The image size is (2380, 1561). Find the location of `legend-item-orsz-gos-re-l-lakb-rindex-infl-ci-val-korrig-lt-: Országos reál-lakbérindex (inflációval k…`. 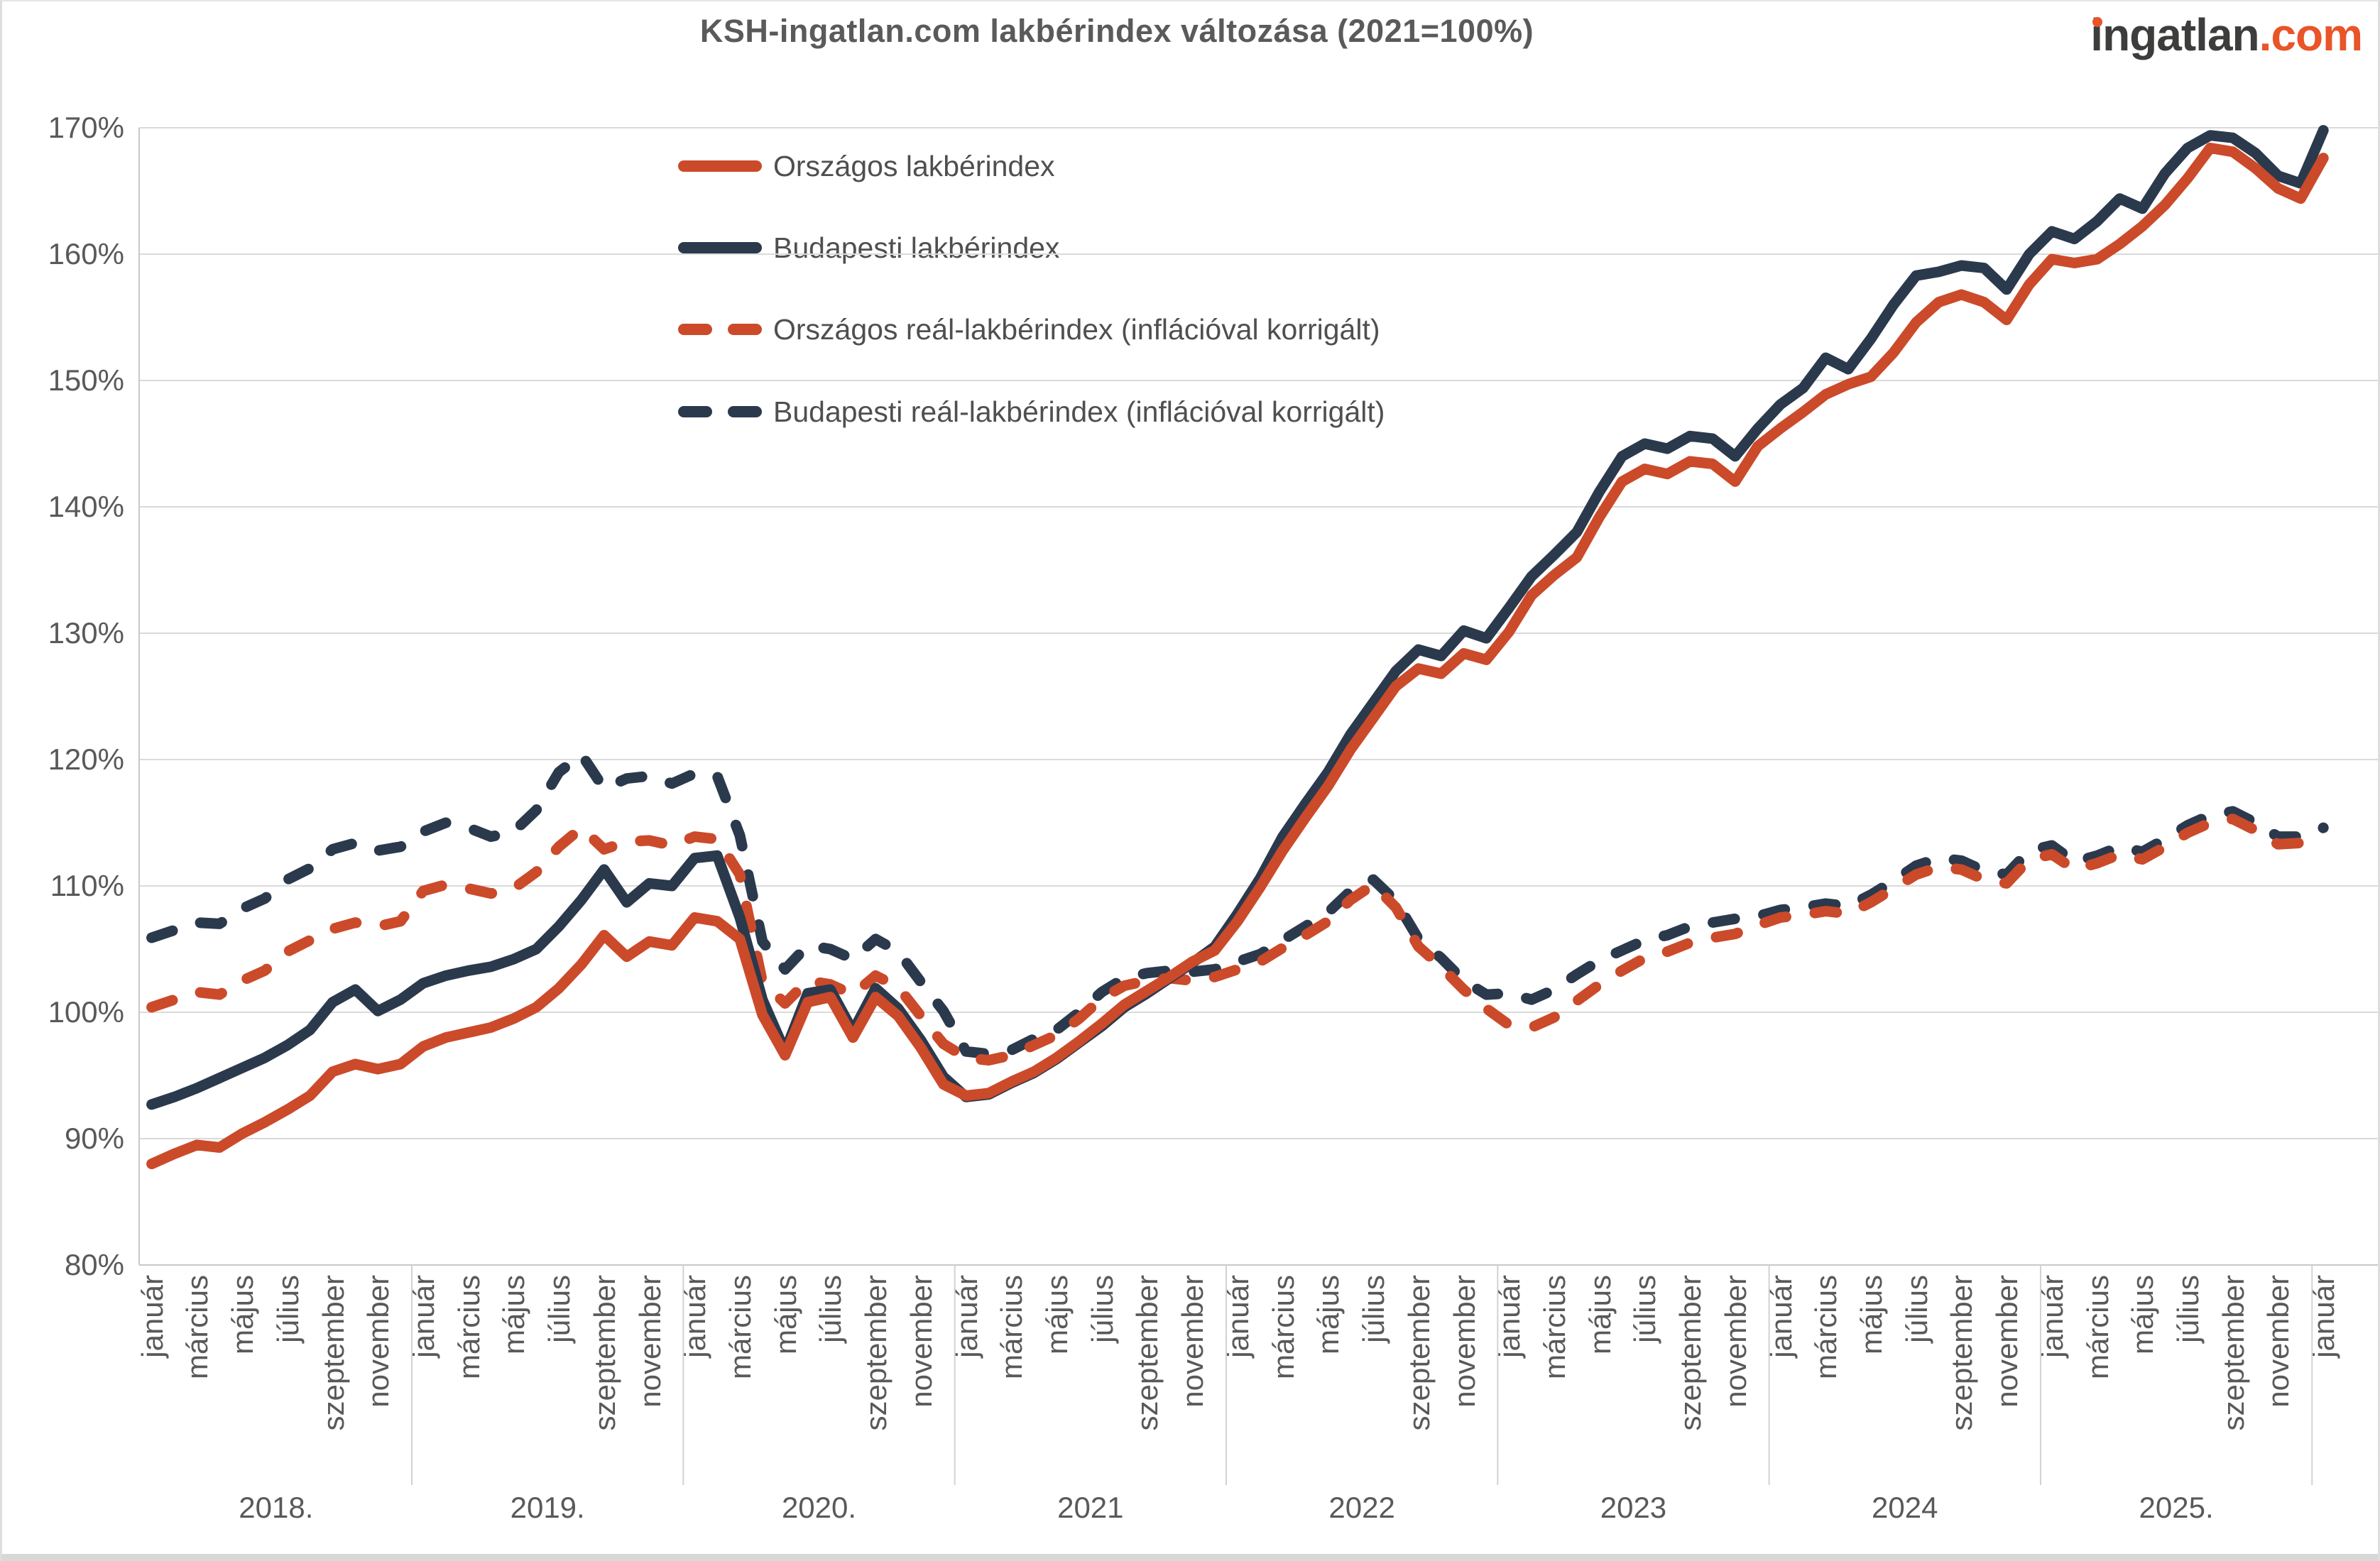

legend-item-orsz-gos-re-l-lakb-rindex-infl-ci-val-korrig-lt-: Országos reál-lakbérindex (inflációval k… is located at coordinates (1029, 329).